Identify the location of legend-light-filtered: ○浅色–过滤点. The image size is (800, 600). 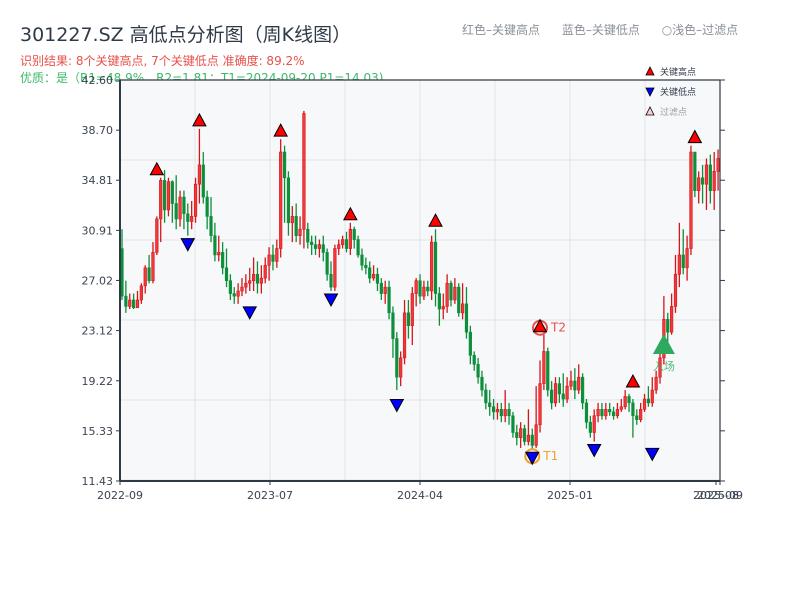
(700, 30).